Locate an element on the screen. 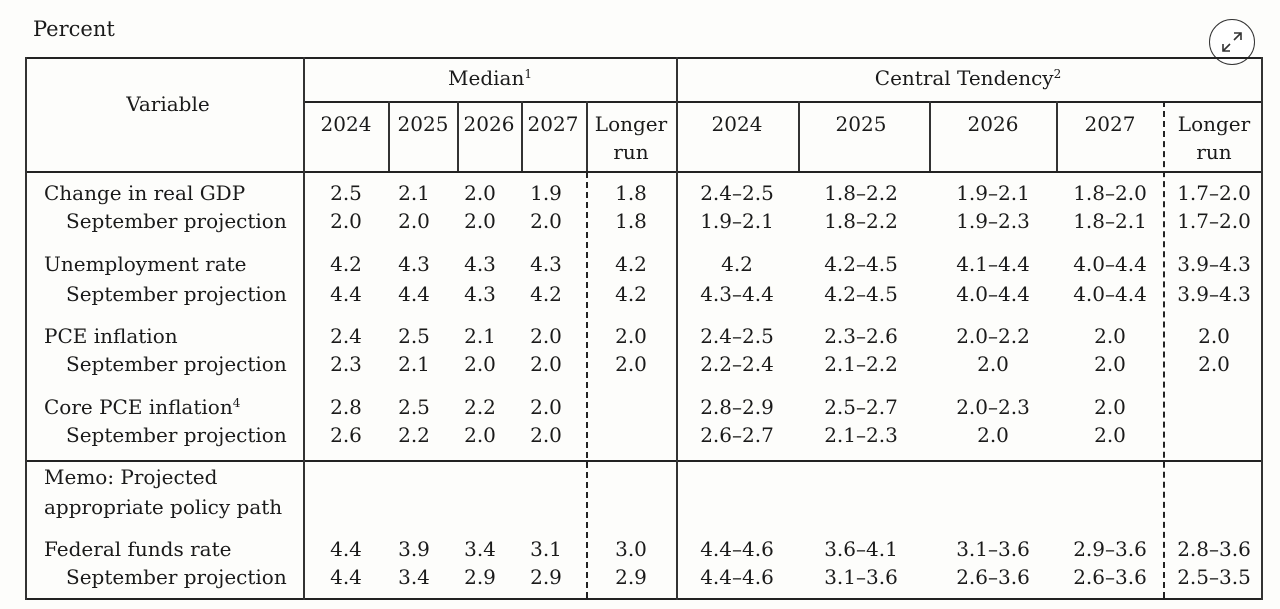  top-rule is located at coordinates (643, 58).